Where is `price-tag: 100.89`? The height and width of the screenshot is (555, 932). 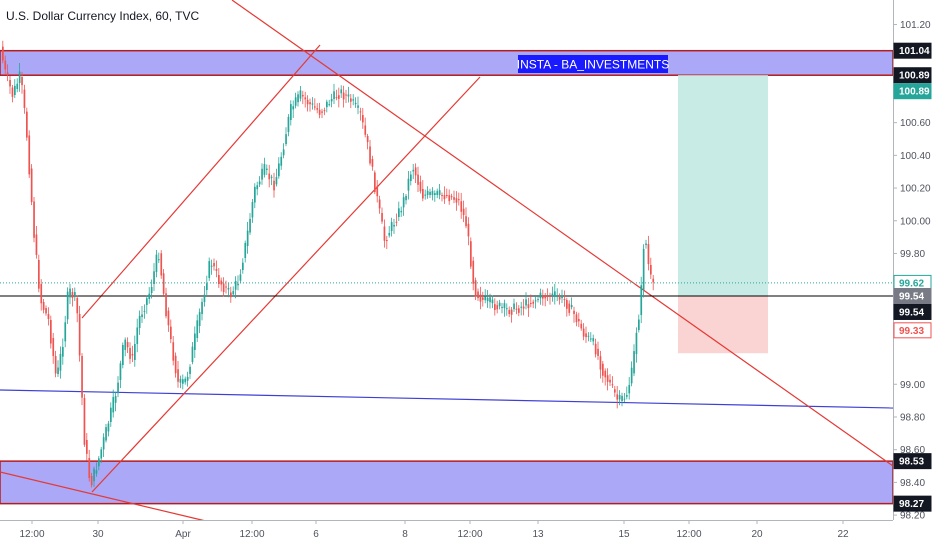
price-tag: 100.89 is located at coordinates (912, 75).